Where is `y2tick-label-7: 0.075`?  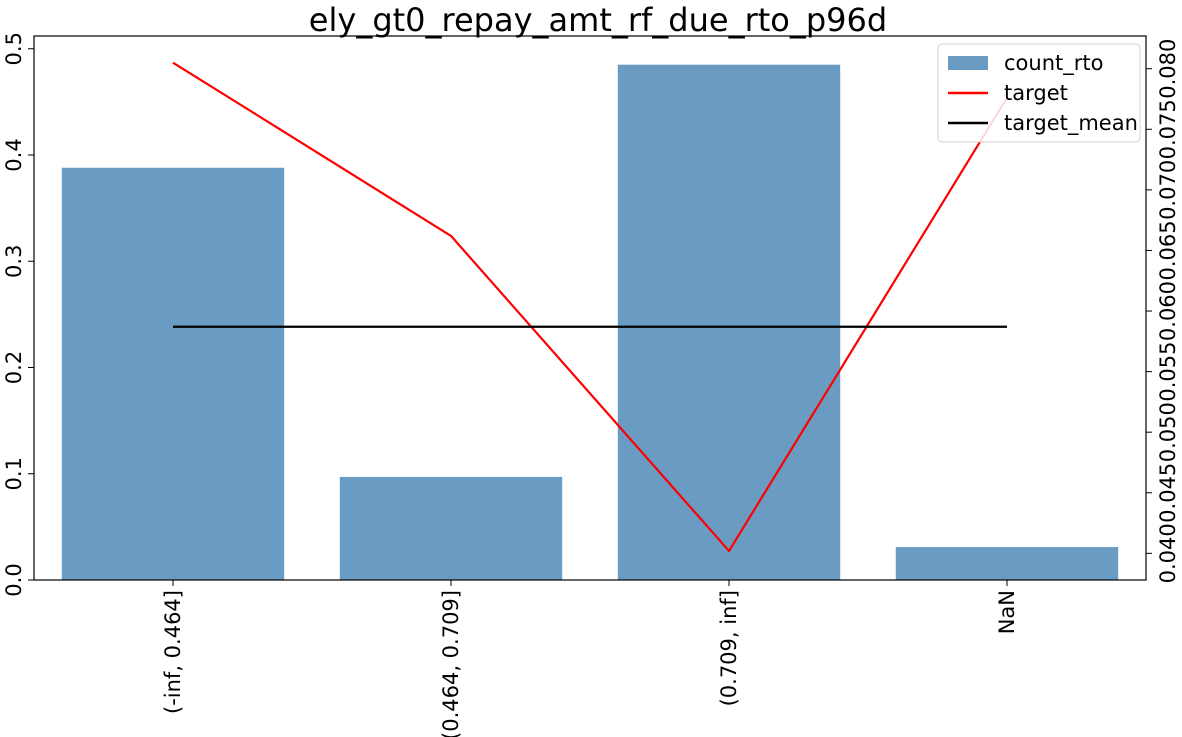 y2tick-label-7: 0.075 is located at coordinates (1168, 129).